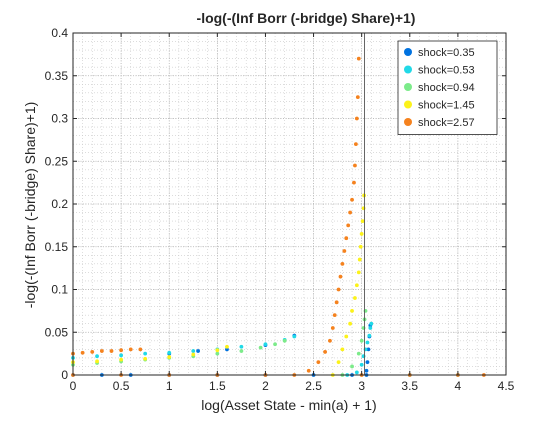 Image resolution: width=560 pixels, height=425 pixels. I want to click on y-tick-label: 0.2, so click(59, 204).